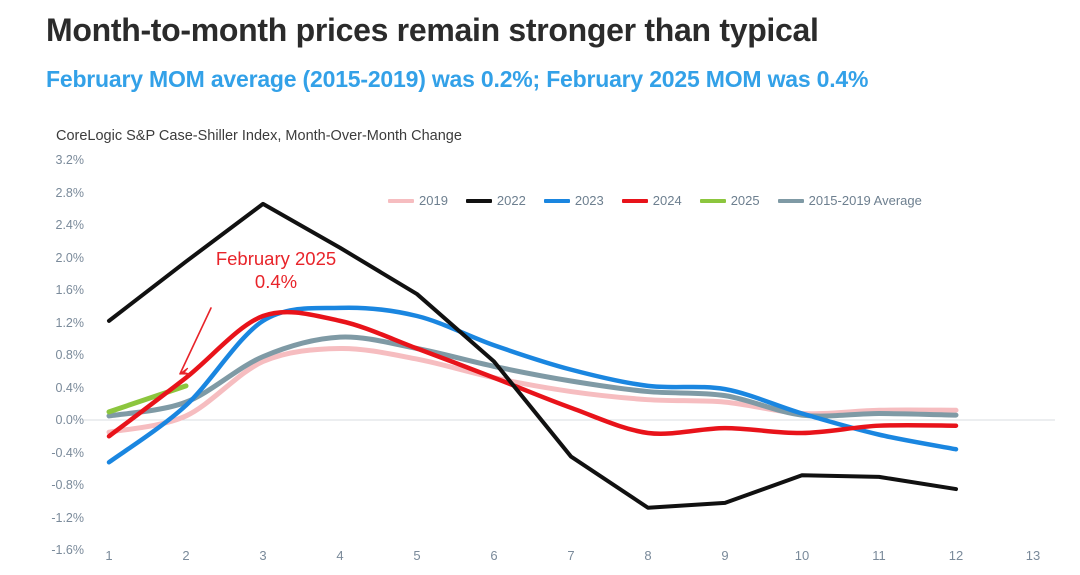 The image size is (1080, 575). Describe the element at coordinates (418, 200) in the screenshot. I see `legend-item: 2019` at that location.